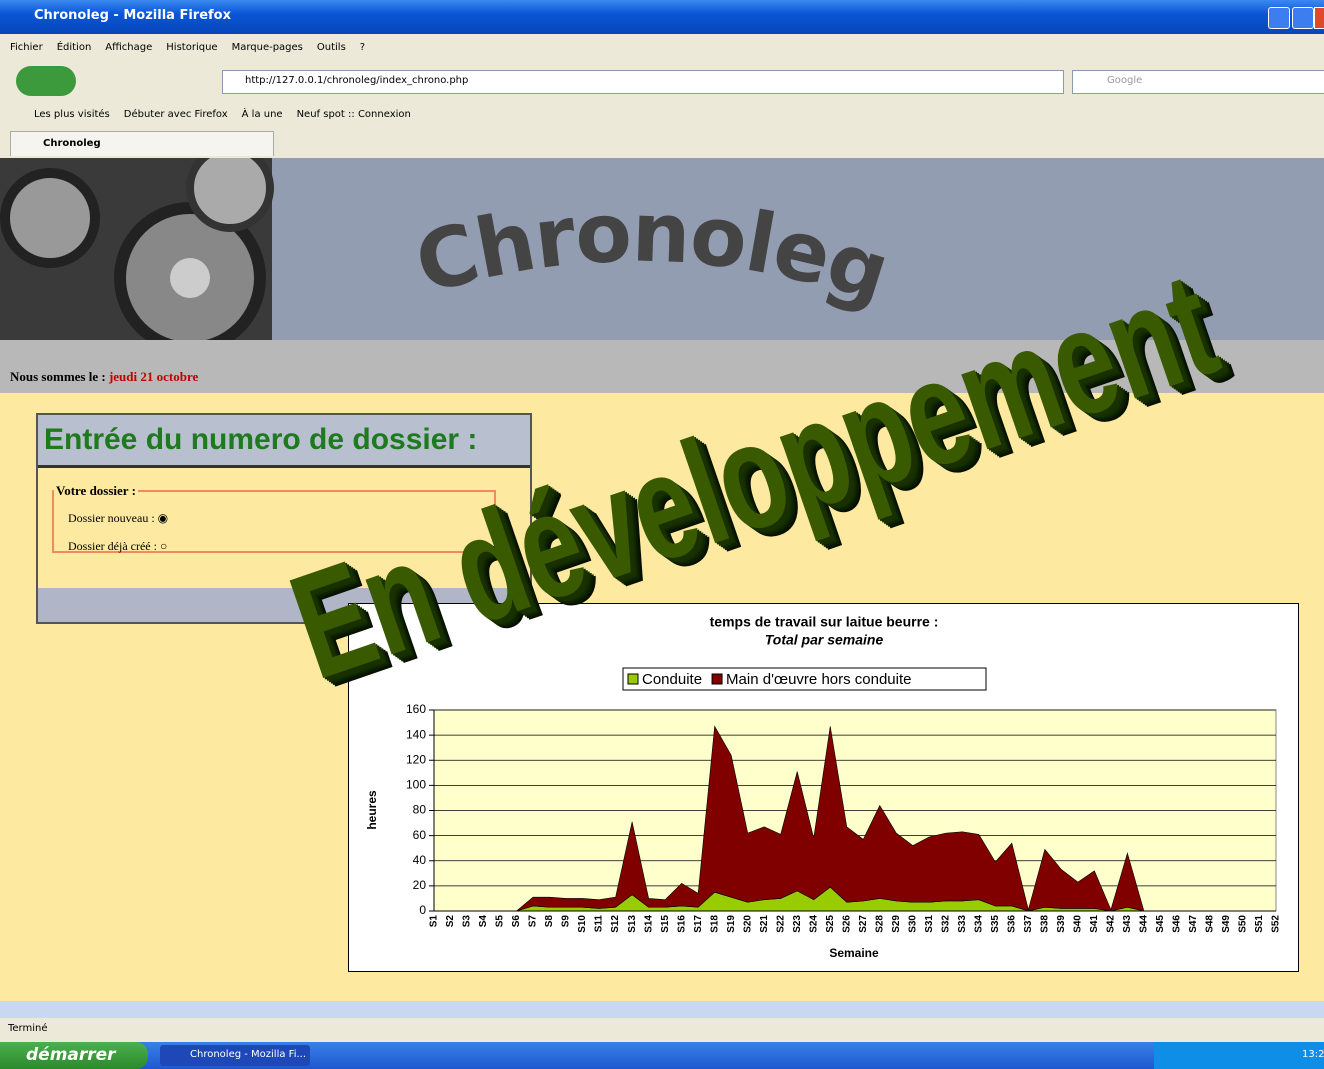 This screenshot has width=1324, height=1069. Describe the element at coordinates (1226, 924) in the screenshot. I see `x-tick-label: S49` at that location.